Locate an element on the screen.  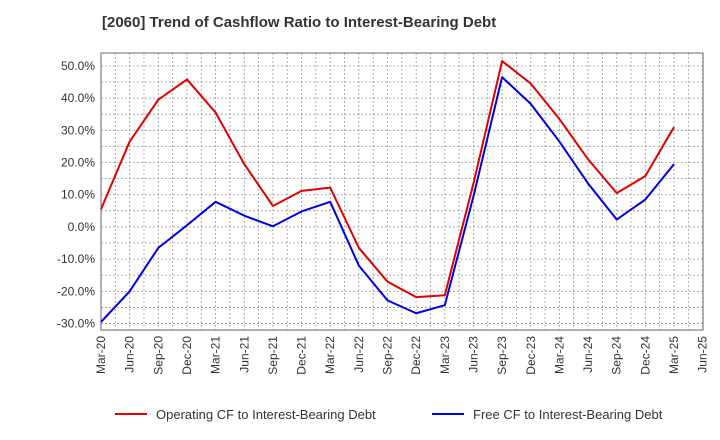
x-tick-label: Dec-24 is located at coordinates (645, 355).